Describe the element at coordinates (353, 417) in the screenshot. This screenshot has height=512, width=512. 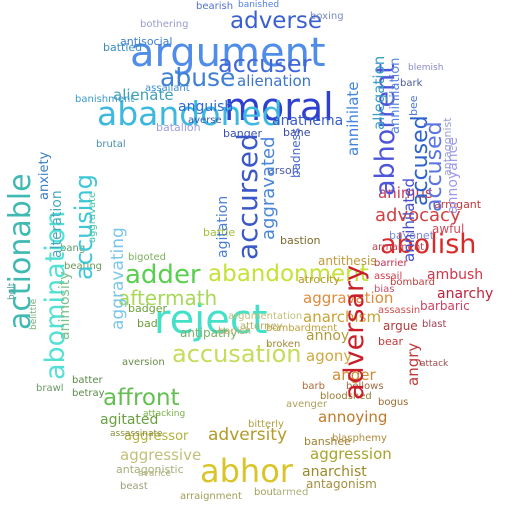
I see `word: annoying` at that location.